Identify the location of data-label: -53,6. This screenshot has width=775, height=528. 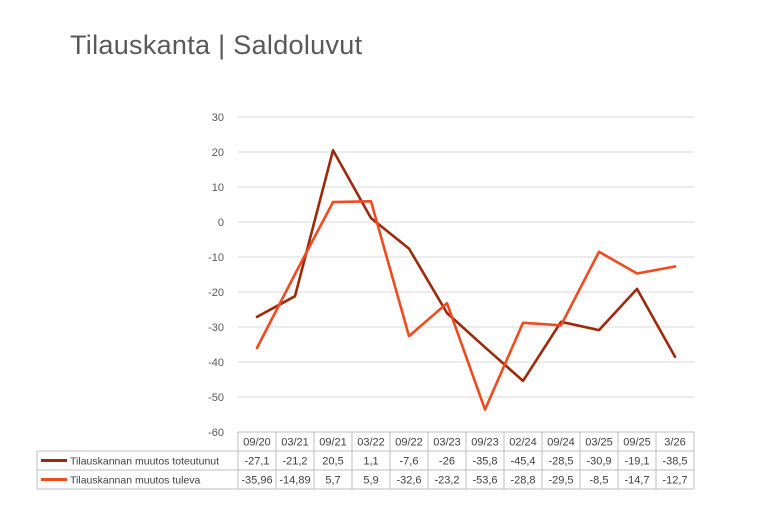
(484, 481).